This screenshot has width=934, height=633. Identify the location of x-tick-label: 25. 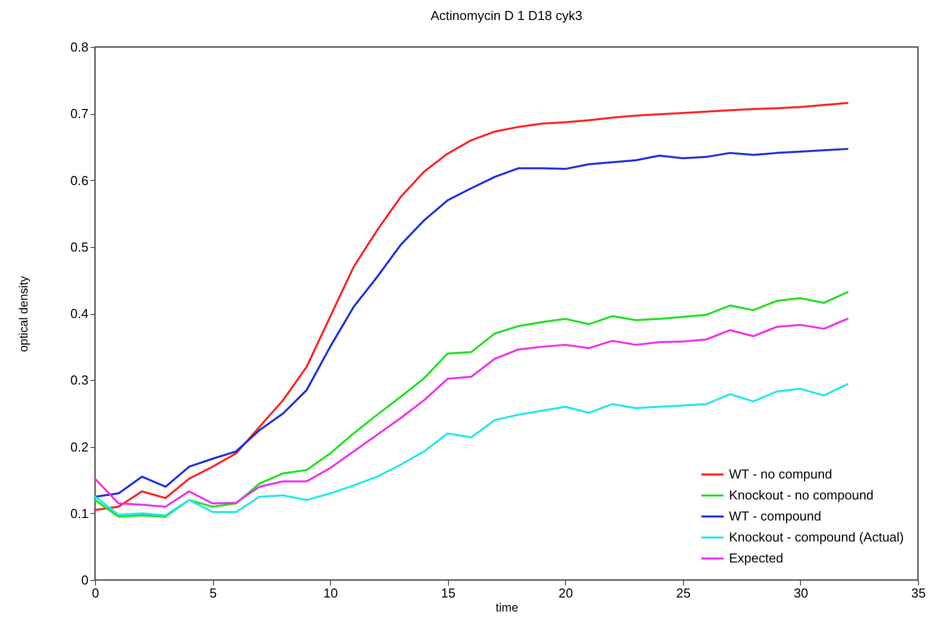
(683, 593).